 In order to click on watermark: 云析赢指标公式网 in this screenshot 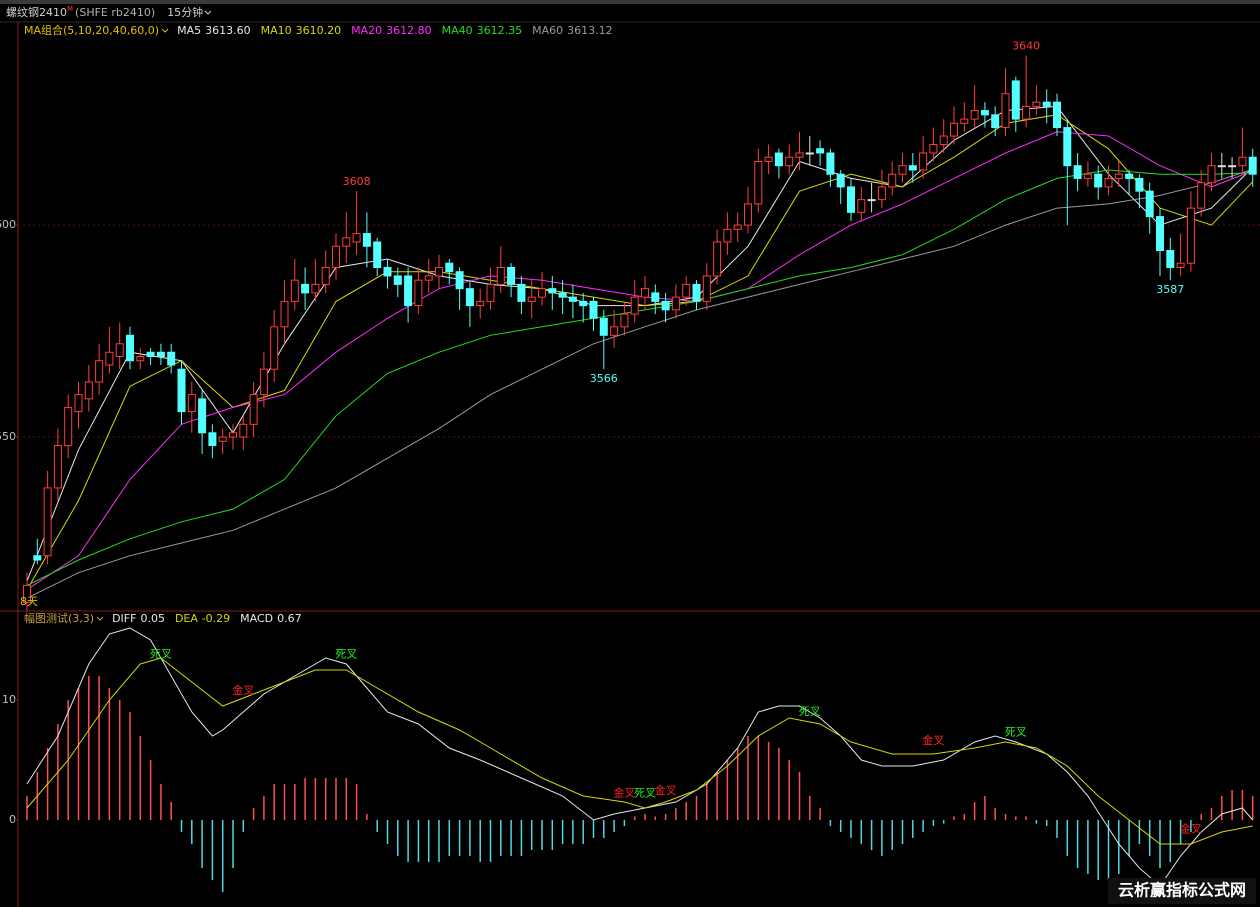, I will do `click(1182, 890)`.